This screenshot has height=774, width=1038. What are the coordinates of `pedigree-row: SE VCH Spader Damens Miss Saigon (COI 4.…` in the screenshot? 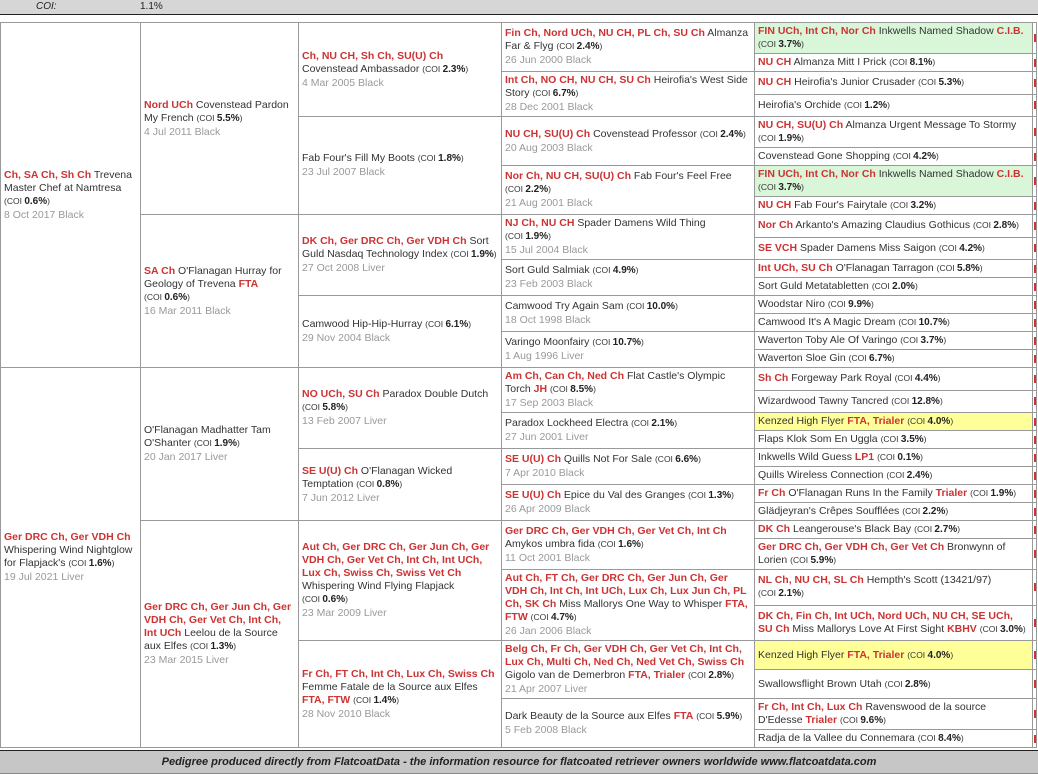 It's located at (519, 248).